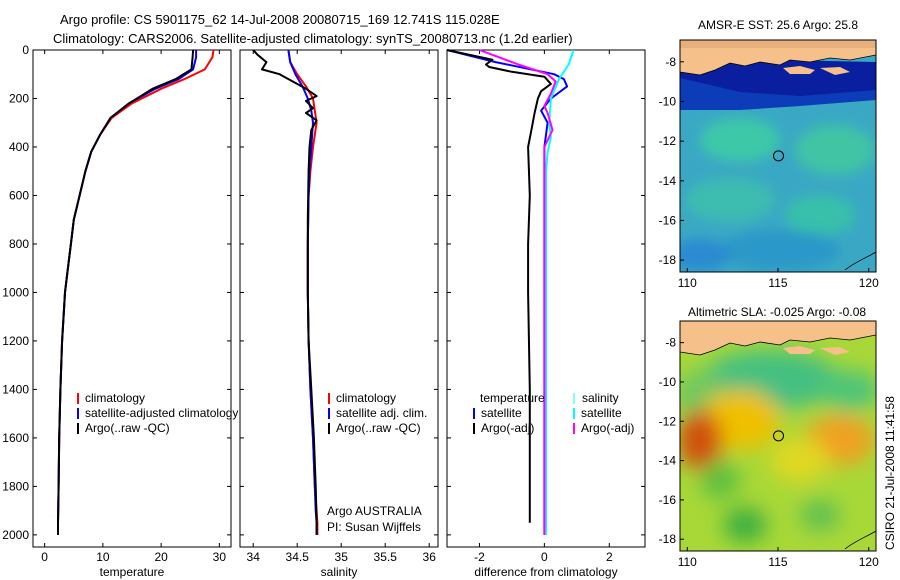 Image resolution: width=900 pixels, height=580 pixels. I want to click on y-tick-label: 1600, so click(15, 438).